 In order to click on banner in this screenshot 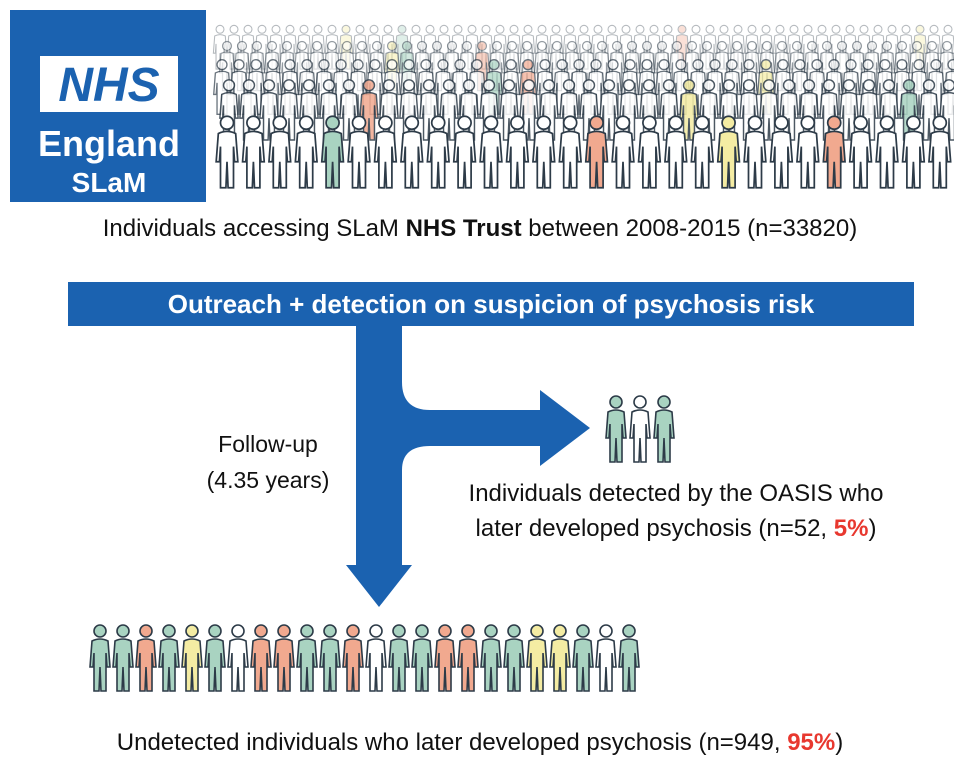, I will do `click(491, 304)`.